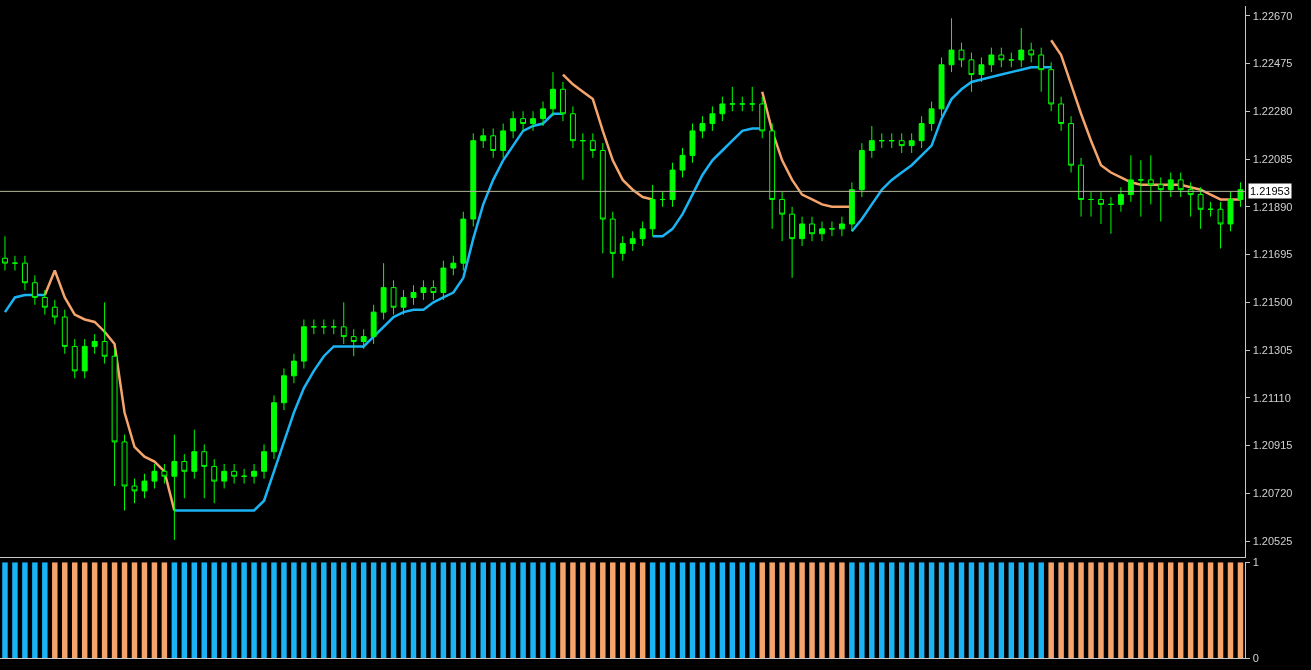  Describe the element at coordinates (1272, 302) in the screenshot. I see `y-tick-label: 1.21500` at that location.